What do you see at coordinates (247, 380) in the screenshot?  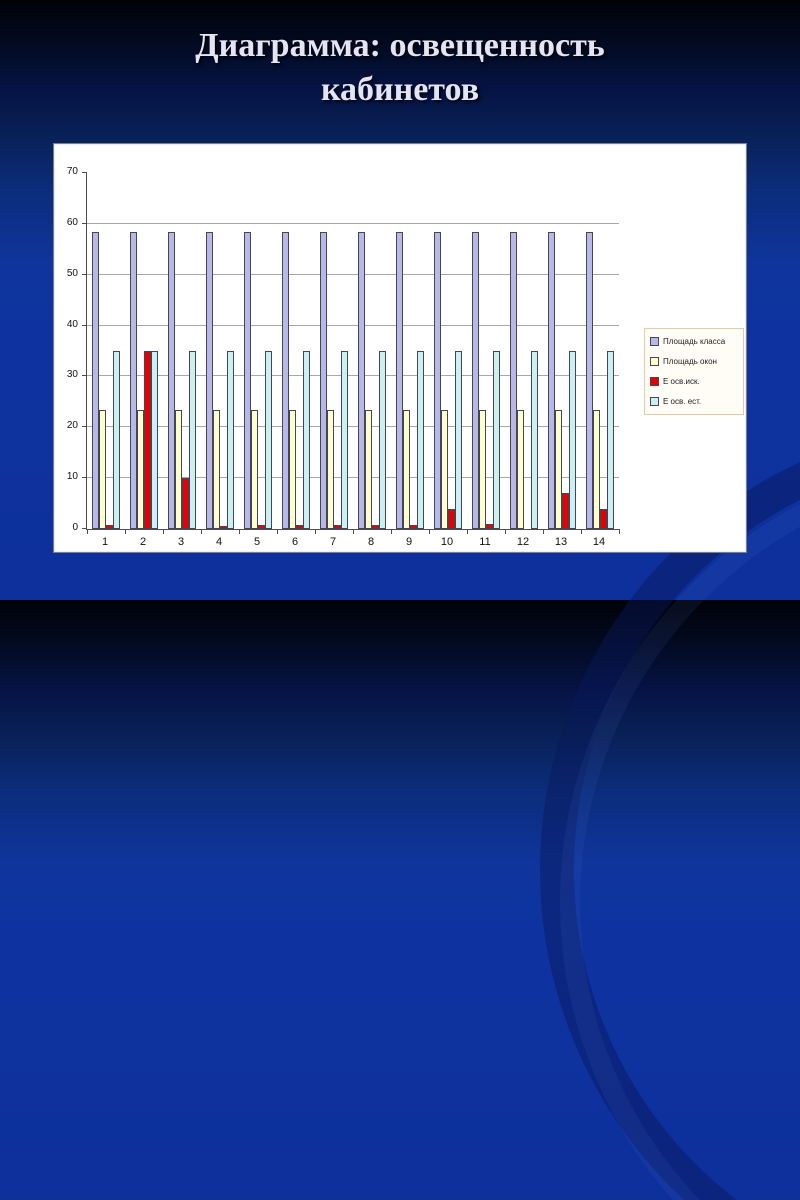 I see `bar-Площадь класса-5` at bounding box center [247, 380].